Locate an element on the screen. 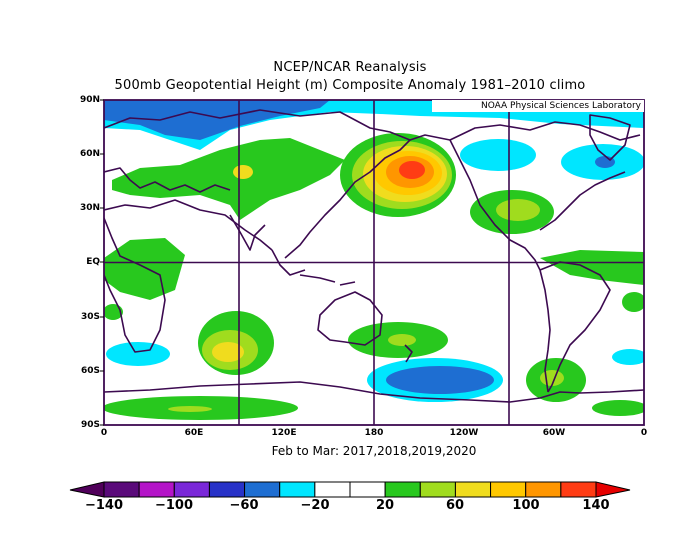 The image size is (700, 542). colorbar-cells is located at coordinates (350, 489).